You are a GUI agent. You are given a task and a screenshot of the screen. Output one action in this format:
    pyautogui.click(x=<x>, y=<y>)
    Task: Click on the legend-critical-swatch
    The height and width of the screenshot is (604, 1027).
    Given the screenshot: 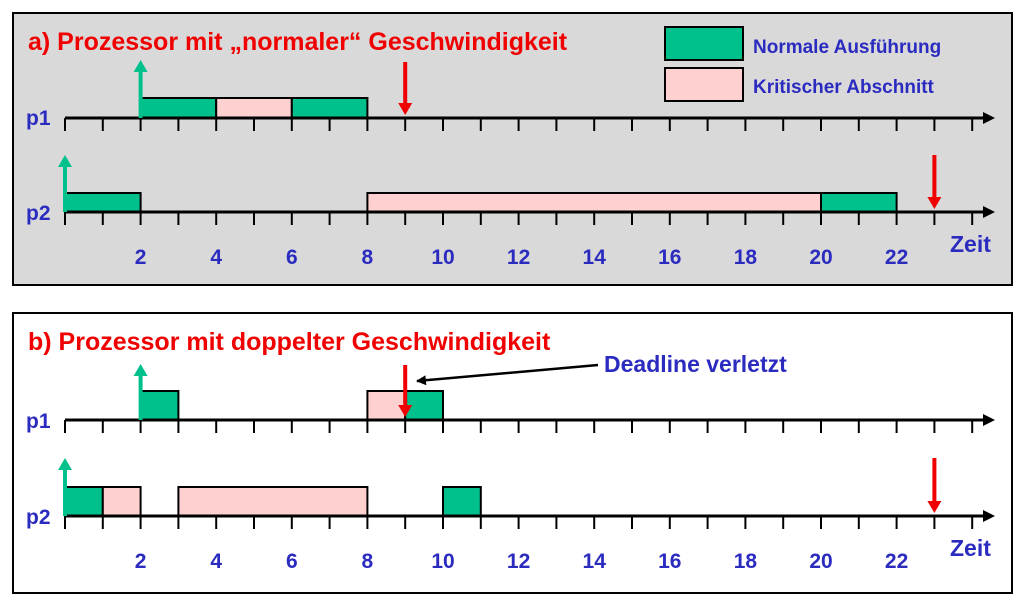 What is the action you would take?
    pyautogui.click(x=704, y=84)
    